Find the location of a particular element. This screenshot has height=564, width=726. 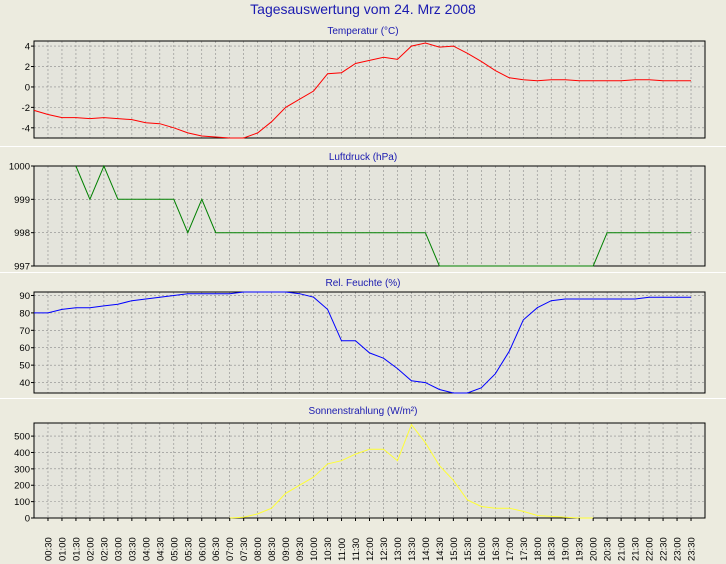

page-title: Tagesauswertung vom 24. Mrz 2008 is located at coordinates (363, 9).